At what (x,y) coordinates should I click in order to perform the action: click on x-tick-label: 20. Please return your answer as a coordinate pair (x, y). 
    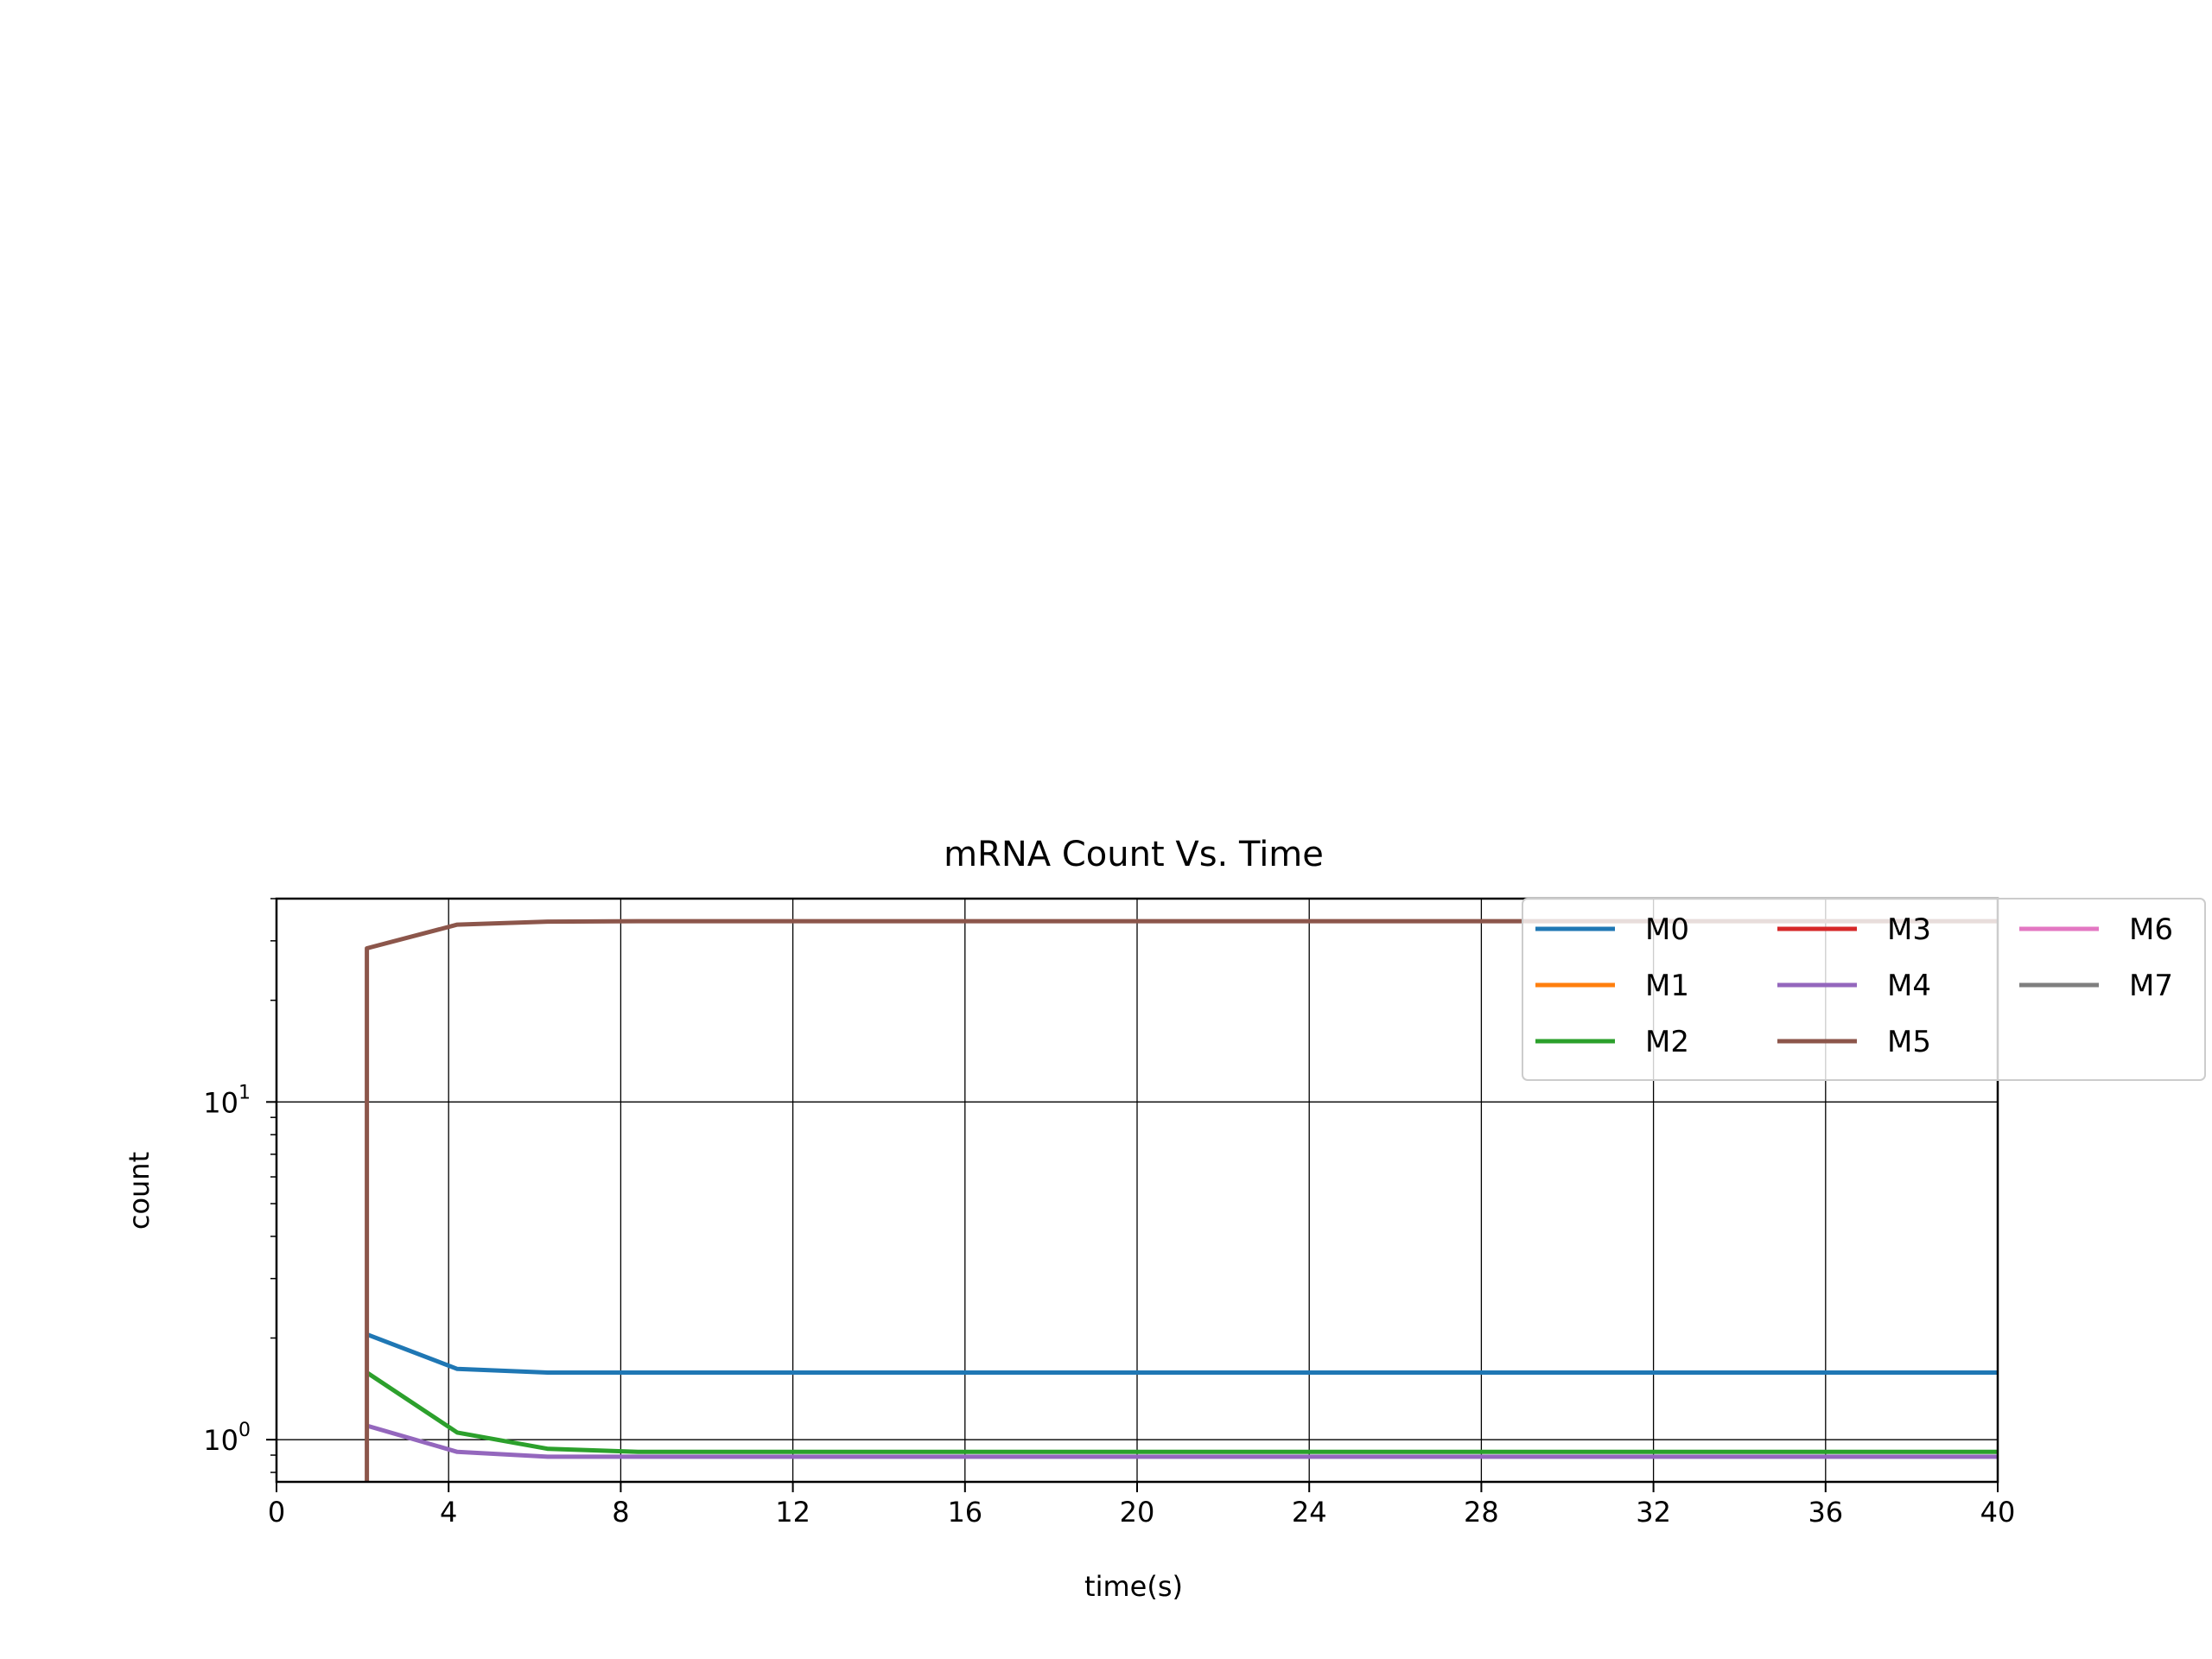
    Looking at the image, I should click on (1137, 1512).